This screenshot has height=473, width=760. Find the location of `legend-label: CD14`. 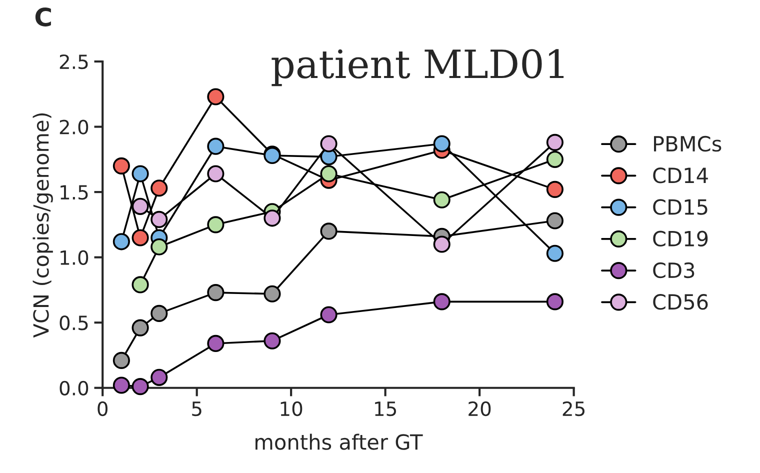

legend-label: CD14 is located at coordinates (680, 176).